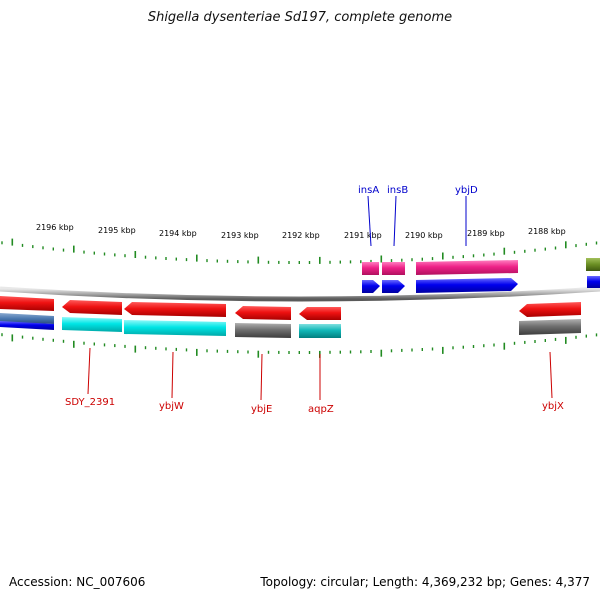 The height and width of the screenshot is (600, 600). I want to click on gene-bar-sdy2391, so click(92, 324).